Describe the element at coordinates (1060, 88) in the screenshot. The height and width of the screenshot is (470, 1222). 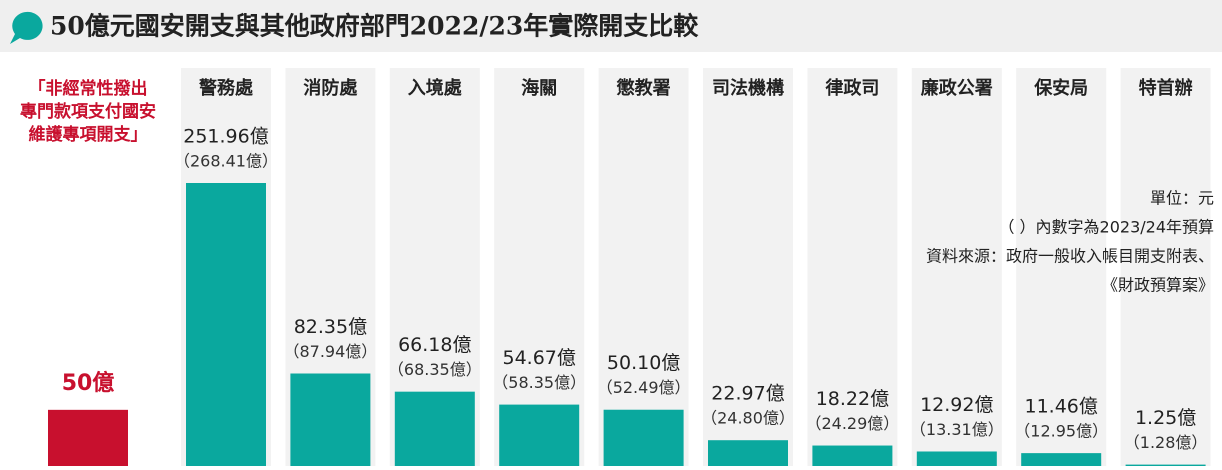
I see `category-label: 保安局` at that location.